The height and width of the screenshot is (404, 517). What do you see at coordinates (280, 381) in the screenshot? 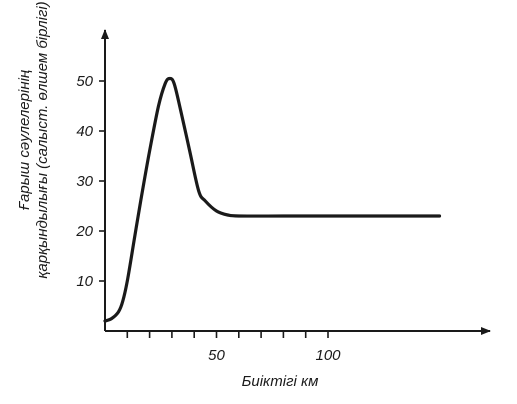
I see `x-axis-label: Биіктігі км` at bounding box center [280, 381].